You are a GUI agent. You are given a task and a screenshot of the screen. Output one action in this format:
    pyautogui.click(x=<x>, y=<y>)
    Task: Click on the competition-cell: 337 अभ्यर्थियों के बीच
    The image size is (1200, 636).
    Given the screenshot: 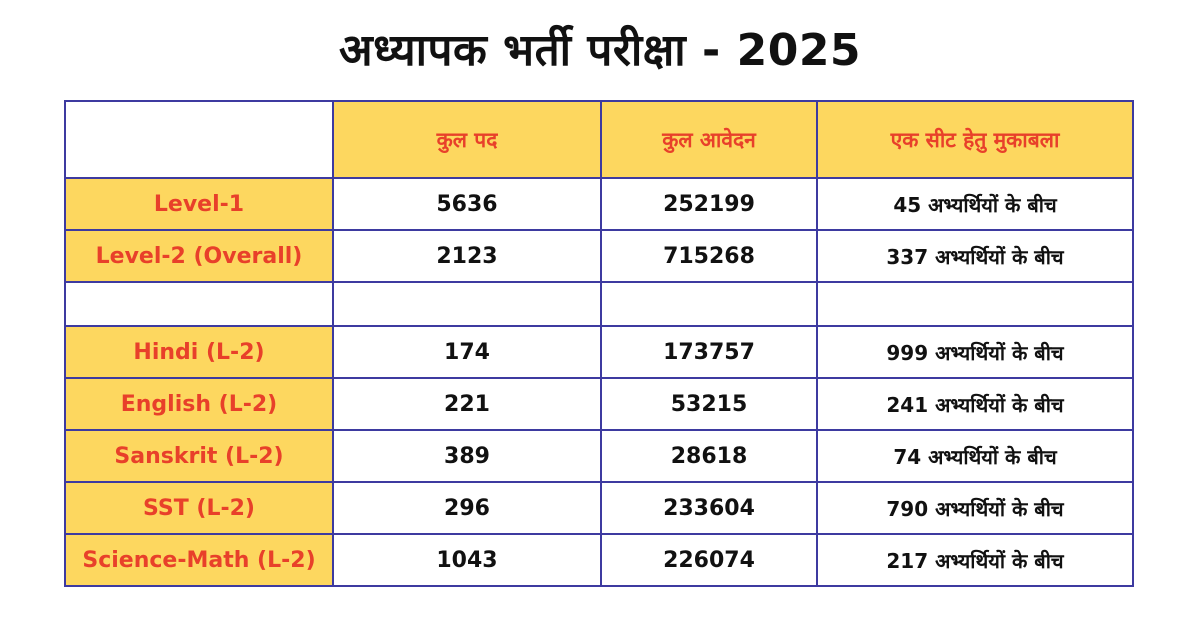 What is the action you would take?
    pyautogui.click(x=975, y=256)
    